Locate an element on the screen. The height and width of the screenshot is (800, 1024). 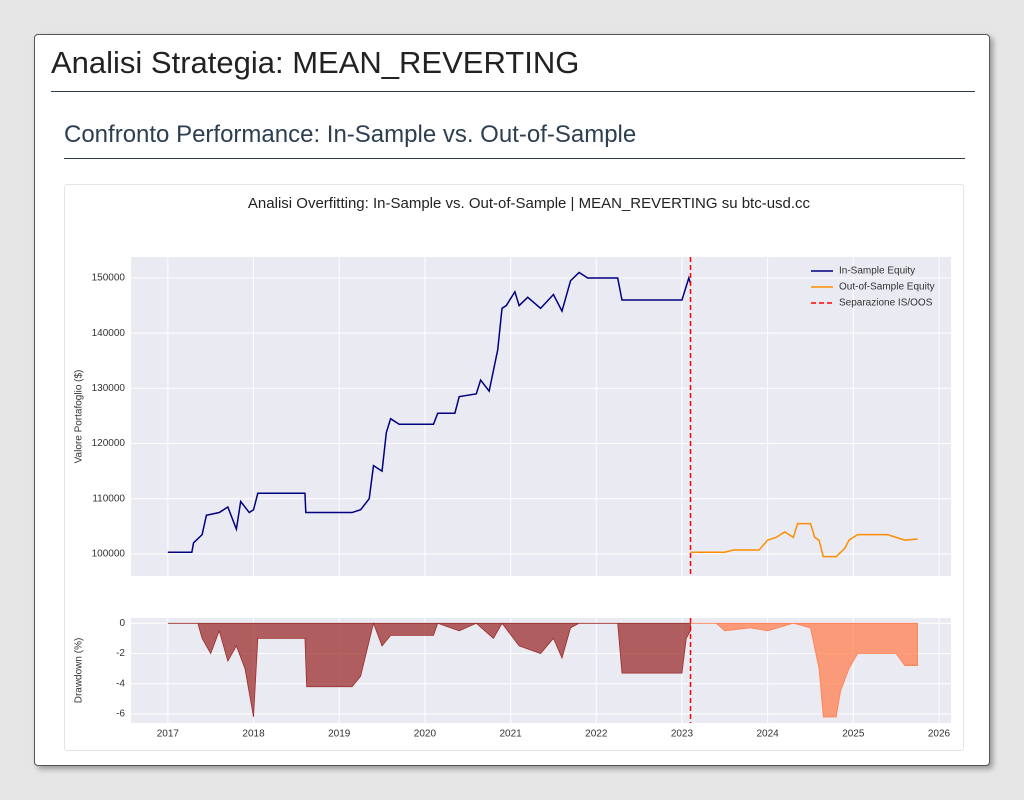
y-tick-label: -4 is located at coordinates (120, 683).